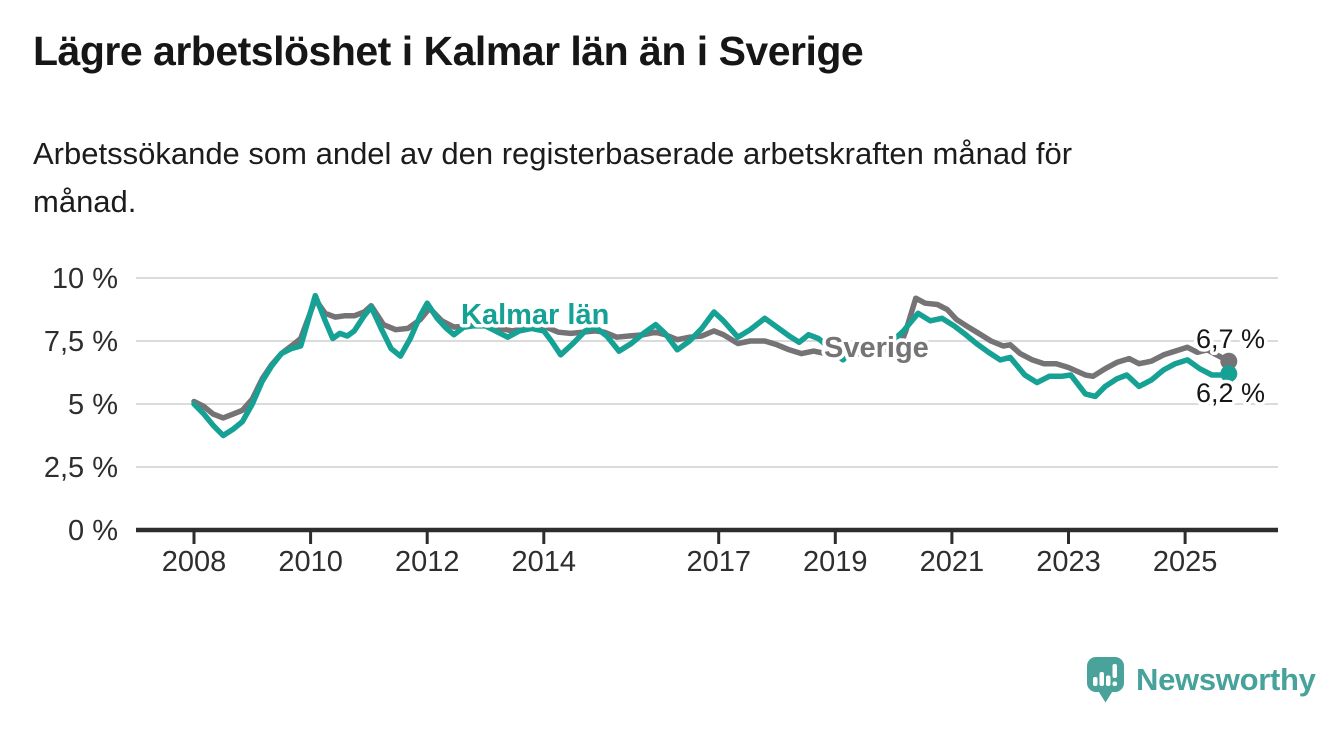 This screenshot has height=734, width=1340. I want to click on series-label-Kalmar län: Kalmar län, so click(535, 315).